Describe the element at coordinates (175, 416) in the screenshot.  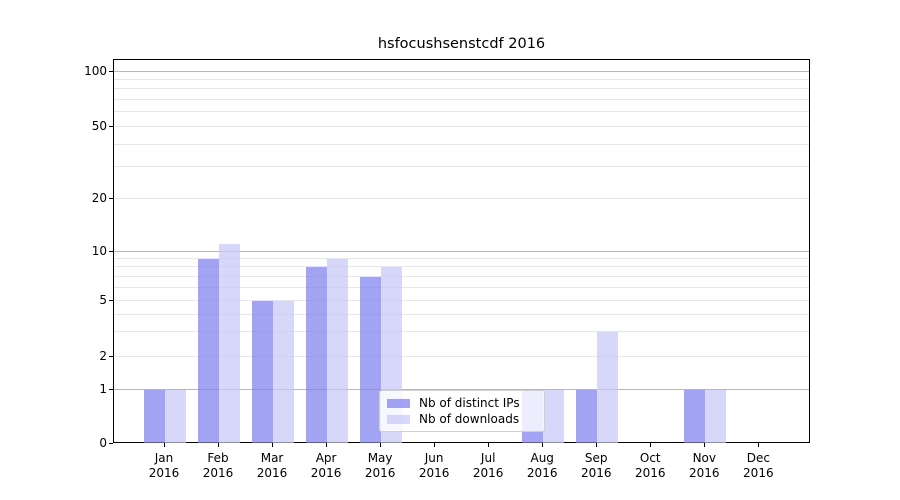
I see `bar-downloads-jan` at that location.